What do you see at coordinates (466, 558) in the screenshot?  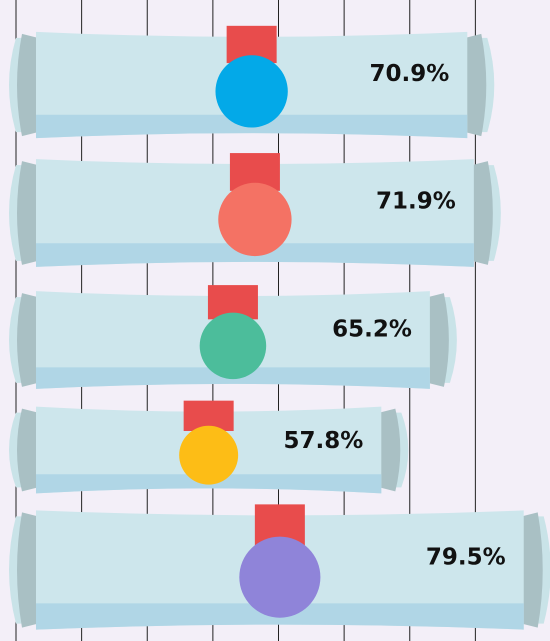 I see `value-label: 79.5%` at bounding box center [466, 558].